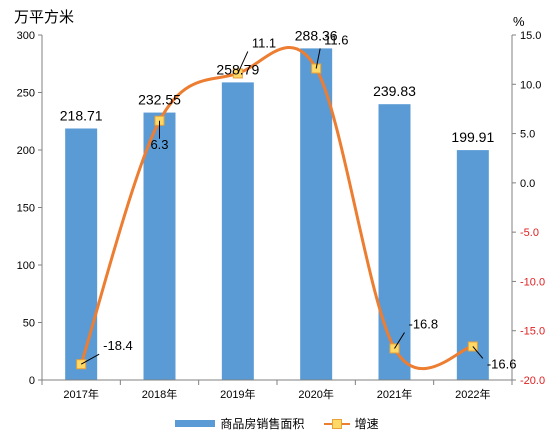 Image resolution: width=554 pixels, height=445 pixels. What do you see at coordinates (529, 233) in the screenshot?
I see `right-axis-tick-label: -5.0` at bounding box center [529, 233].